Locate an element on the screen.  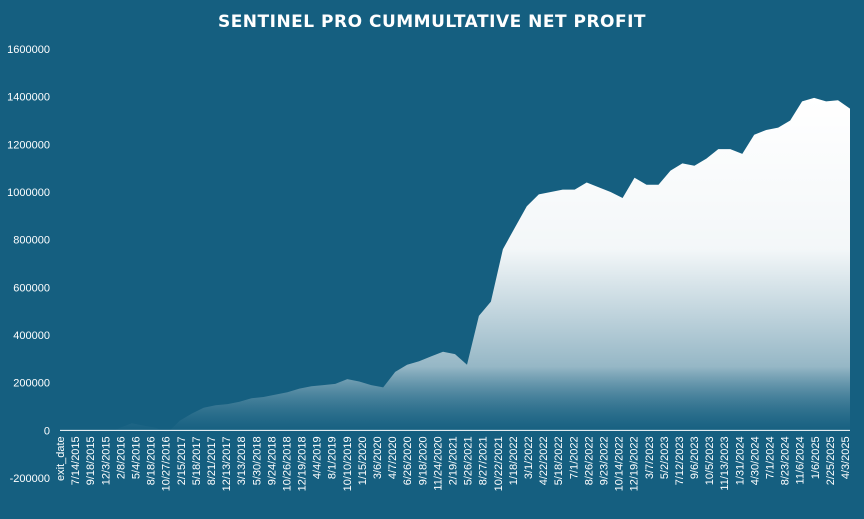
x-tick-label: 10/14/2022 is located at coordinates (620, 463).